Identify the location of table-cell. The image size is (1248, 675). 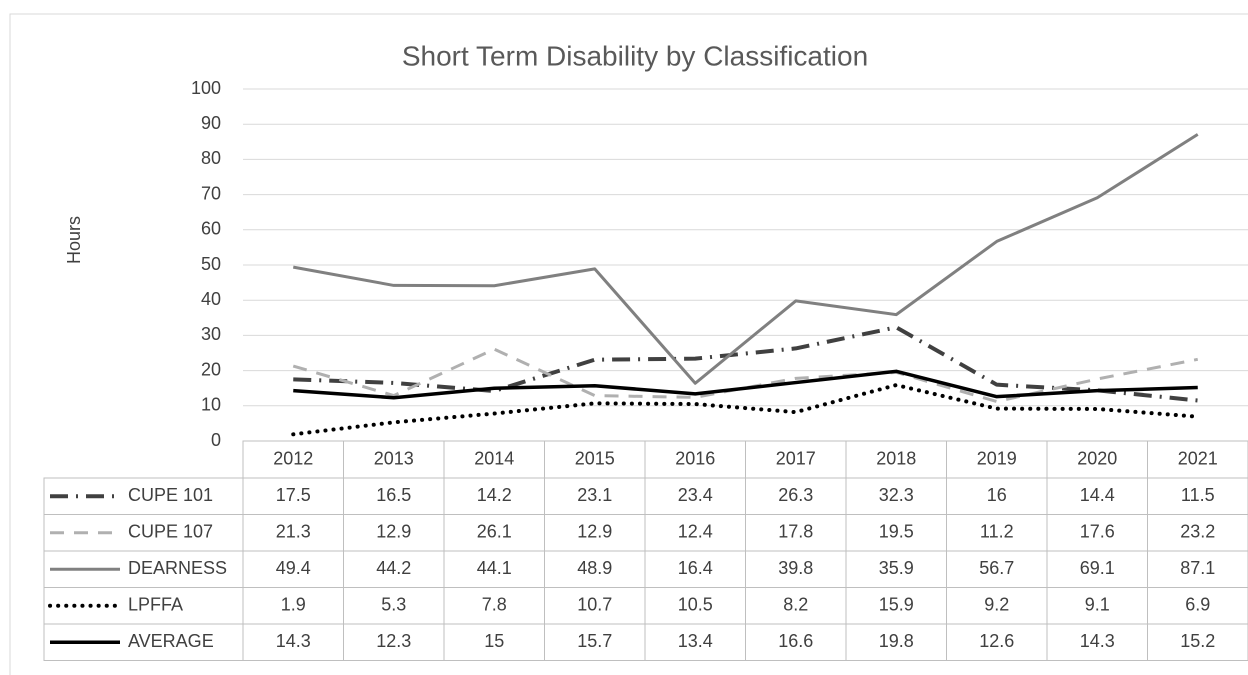
(1197, 642).